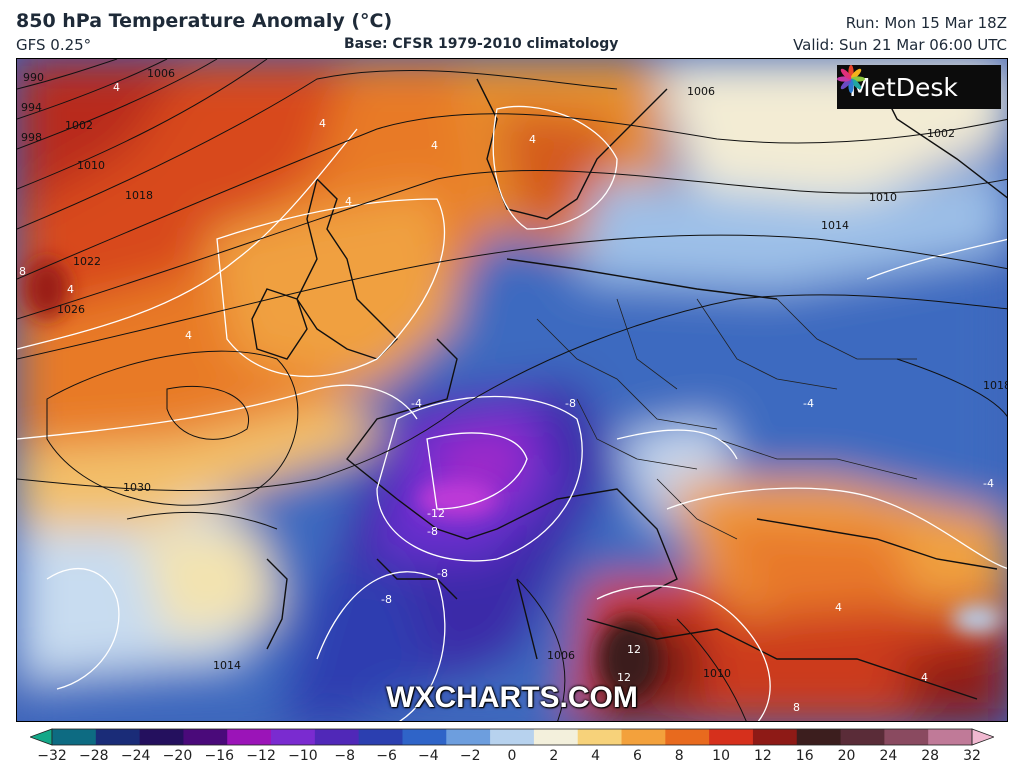 Image resolution: width=1024 pixels, height=784 pixels. I want to click on isobar-label: 1026, so click(71, 309).